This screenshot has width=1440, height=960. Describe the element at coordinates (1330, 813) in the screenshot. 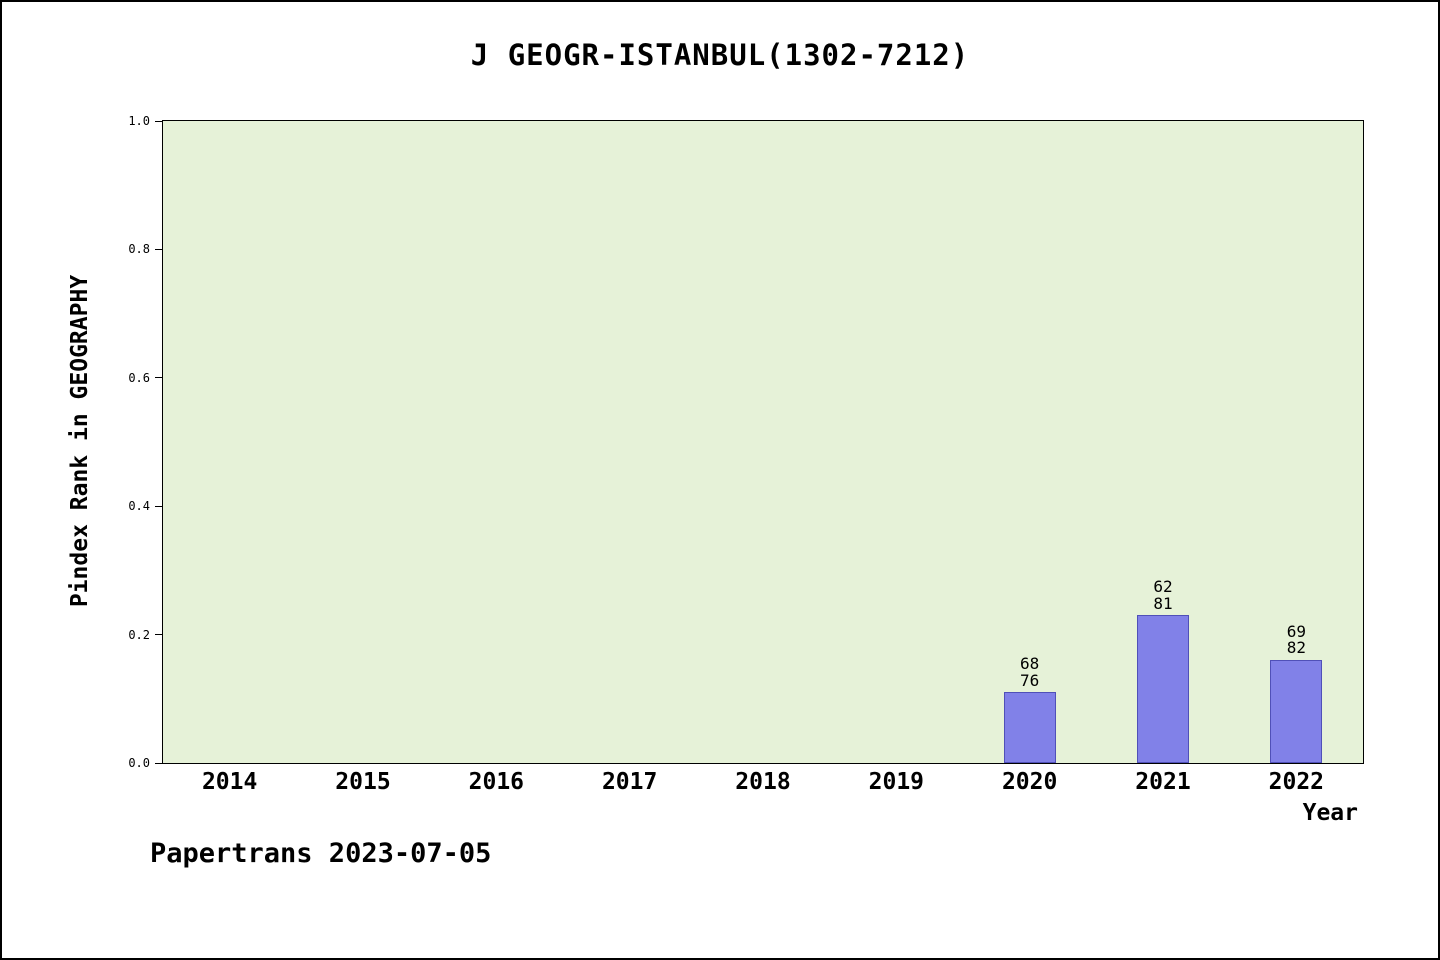

I see `x-axis-label: Year` at that location.